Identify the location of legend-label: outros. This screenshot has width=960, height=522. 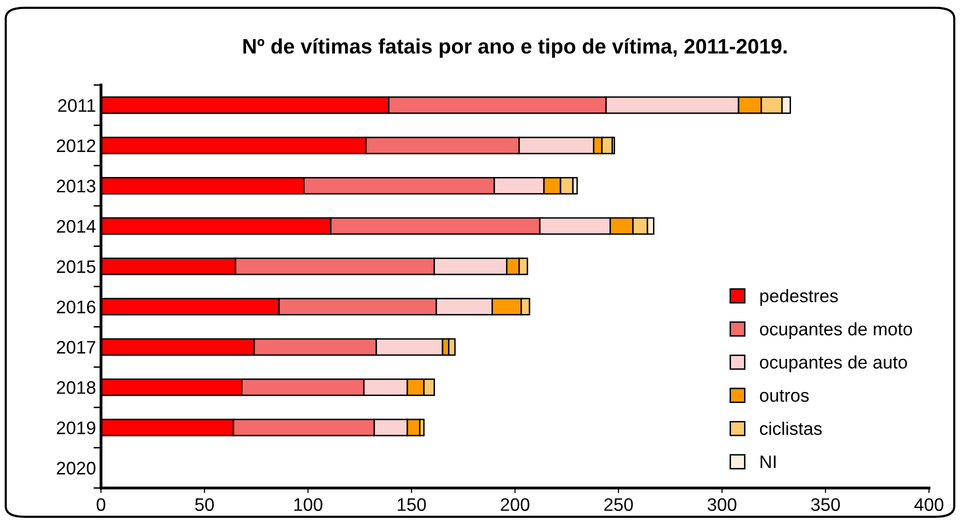
(784, 396).